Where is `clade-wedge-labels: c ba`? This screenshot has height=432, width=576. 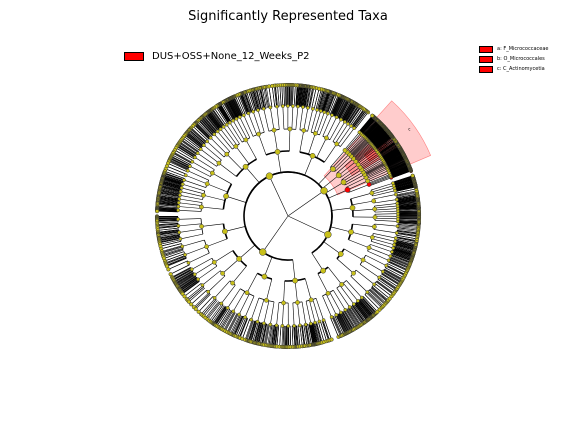 clade-wedge-labels: c ba is located at coordinates (394, 137).